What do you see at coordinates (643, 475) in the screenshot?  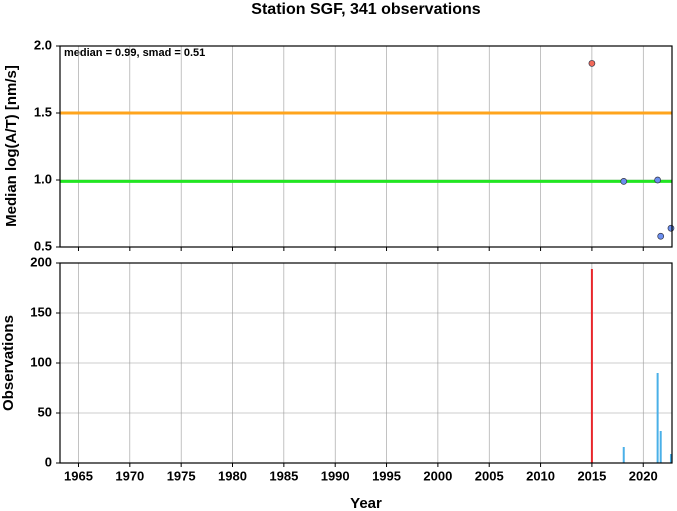 I see `x-tick-label: 2020` at bounding box center [643, 475].